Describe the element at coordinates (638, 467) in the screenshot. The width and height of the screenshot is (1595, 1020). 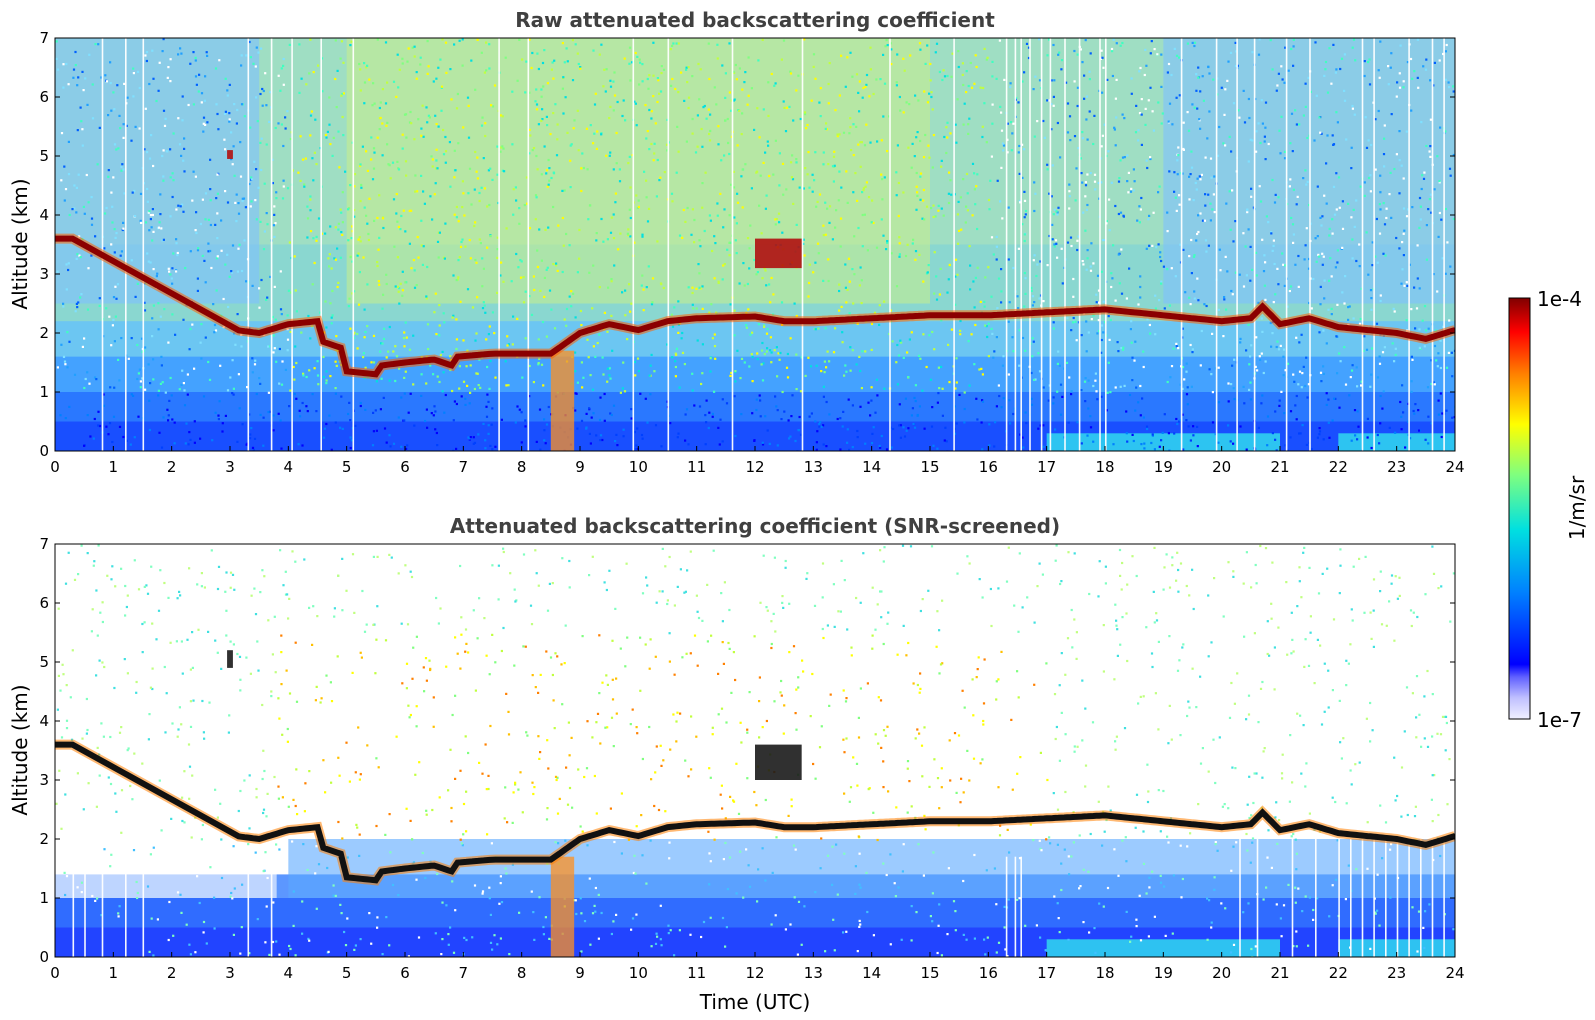
I see `x-tick-label: 10` at that location.